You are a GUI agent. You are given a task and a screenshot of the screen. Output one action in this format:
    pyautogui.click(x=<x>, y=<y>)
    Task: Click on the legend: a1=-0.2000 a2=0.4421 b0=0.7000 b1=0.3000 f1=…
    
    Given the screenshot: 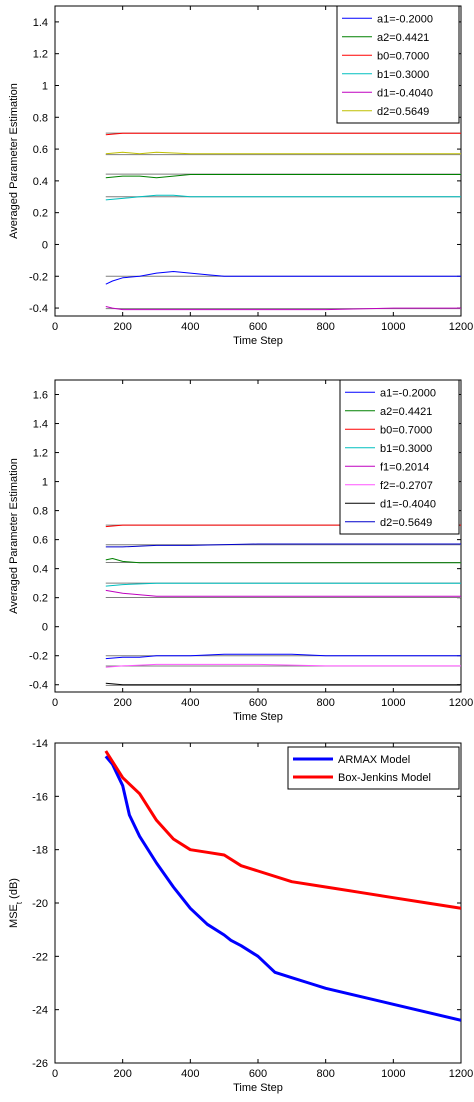 What is the action you would take?
    pyautogui.click(x=399, y=457)
    